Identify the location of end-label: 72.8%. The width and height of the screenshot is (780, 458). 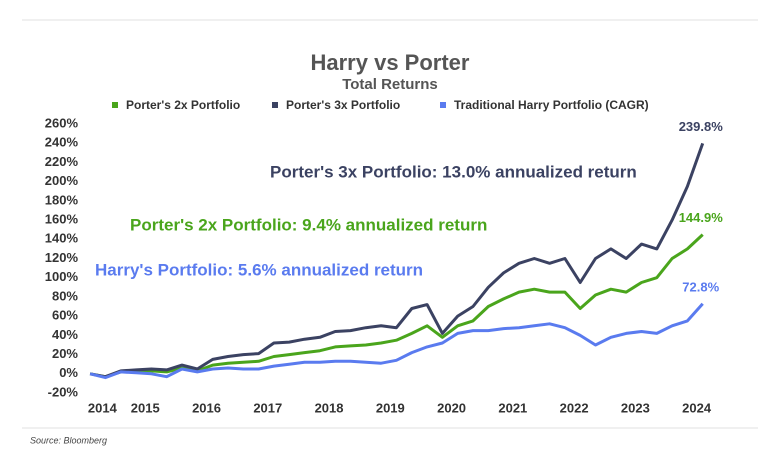
(700, 286).